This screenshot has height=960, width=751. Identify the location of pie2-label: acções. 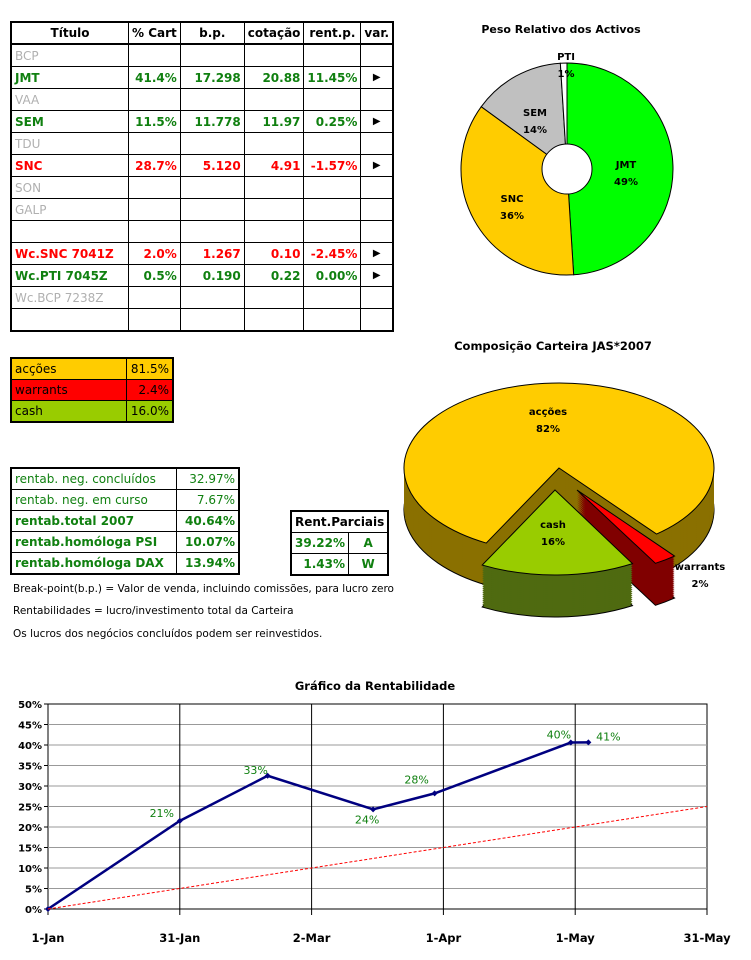
(548, 412).